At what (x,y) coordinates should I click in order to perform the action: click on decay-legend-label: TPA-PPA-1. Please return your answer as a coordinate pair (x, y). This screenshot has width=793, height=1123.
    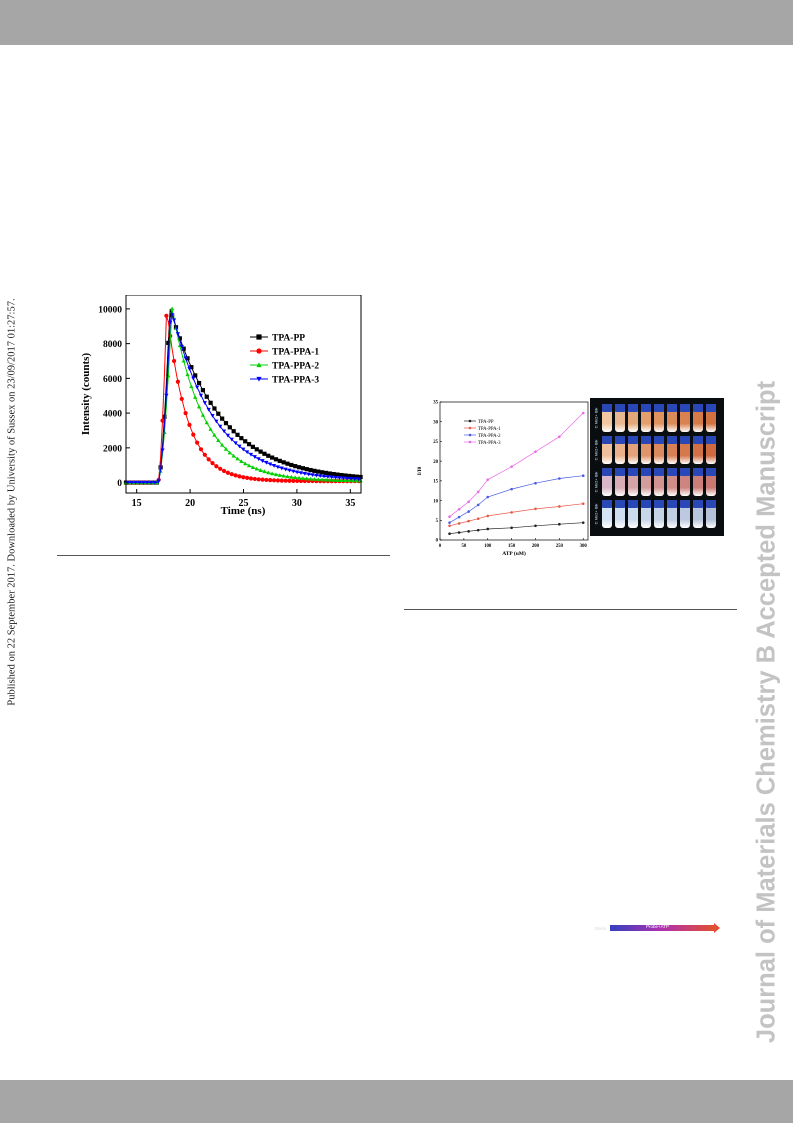
    Looking at the image, I should click on (295, 353).